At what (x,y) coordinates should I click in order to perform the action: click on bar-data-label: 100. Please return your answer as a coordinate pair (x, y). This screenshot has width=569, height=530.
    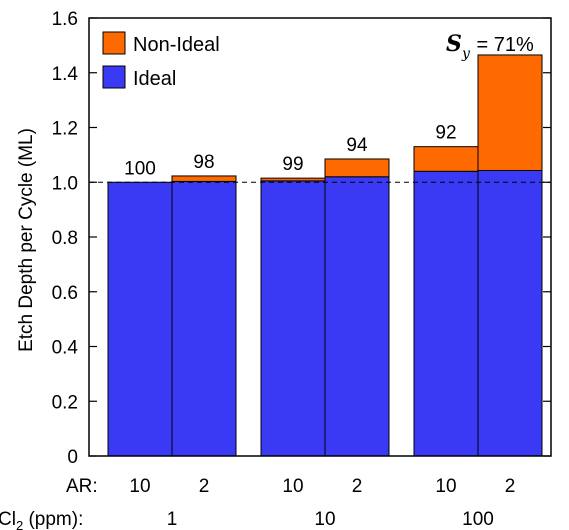
    Looking at the image, I should click on (140, 168).